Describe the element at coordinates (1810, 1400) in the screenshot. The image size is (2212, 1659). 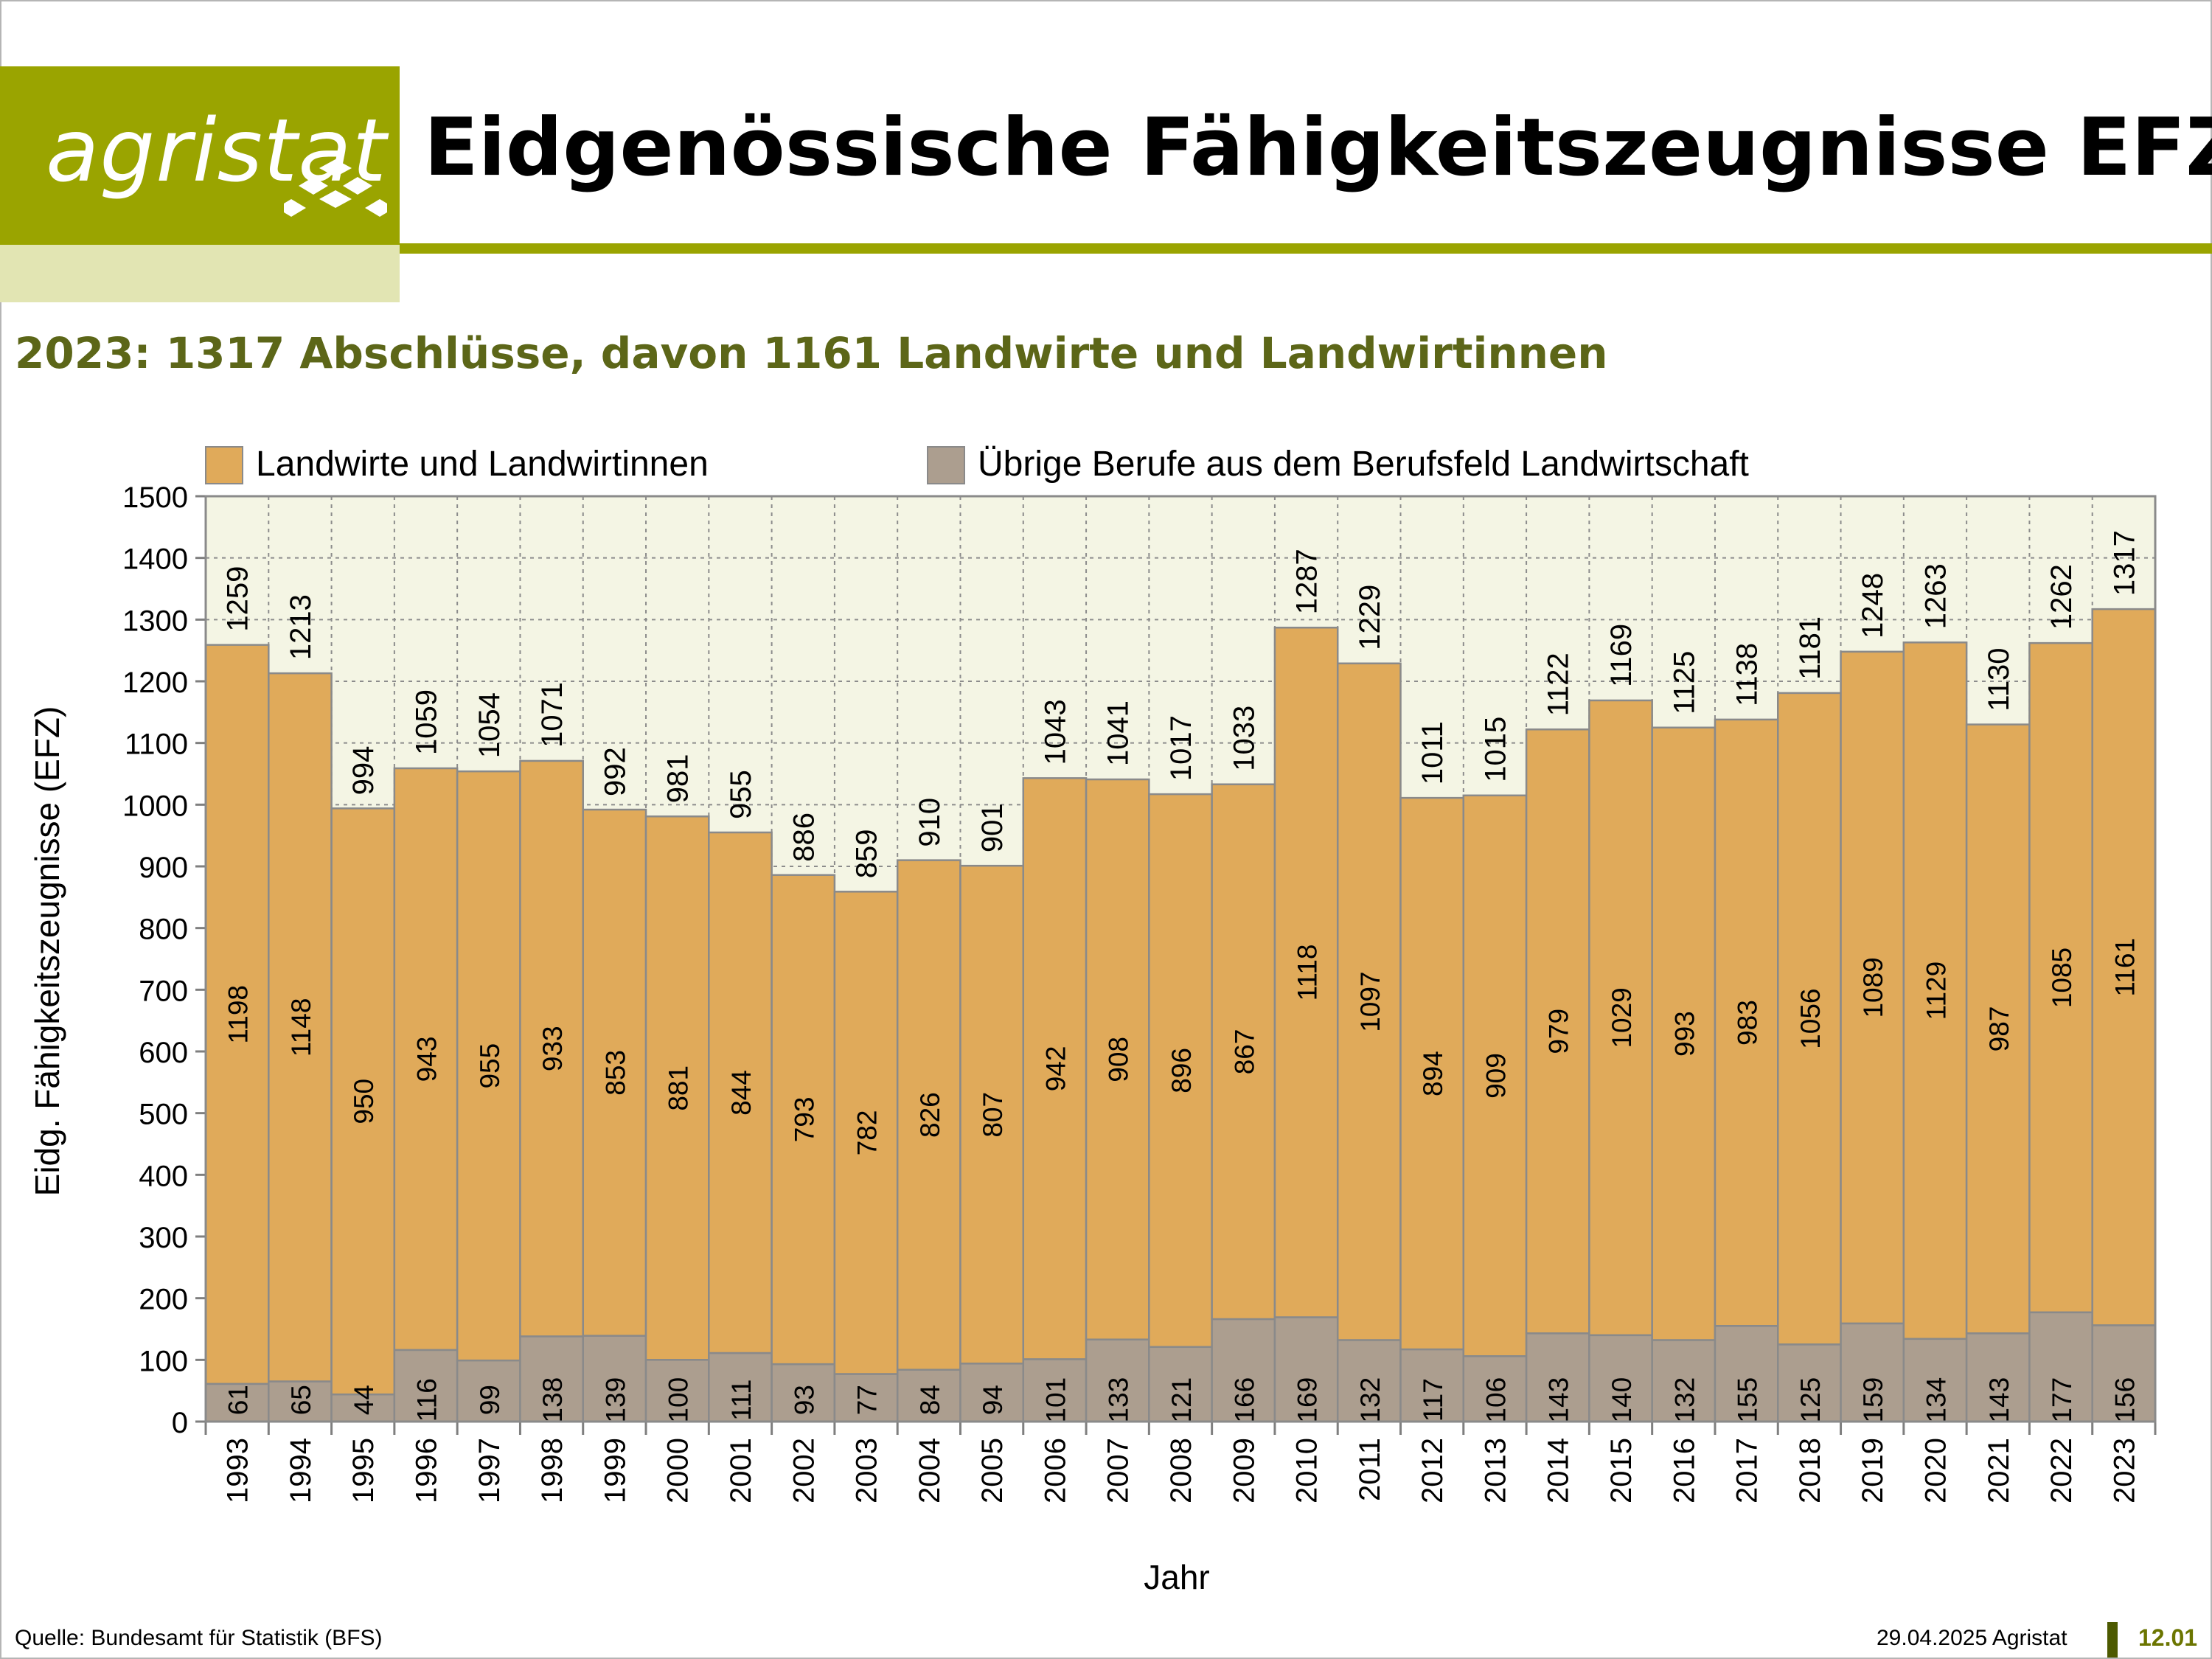
I see `data-label-uebrige: 125` at that location.